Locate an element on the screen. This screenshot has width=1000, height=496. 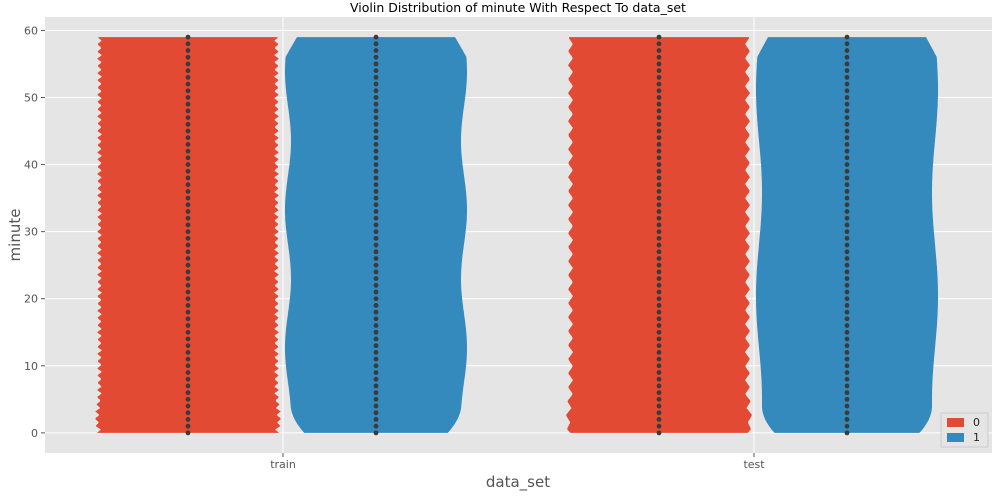
y-tick-label: 20 is located at coordinates (31, 299).